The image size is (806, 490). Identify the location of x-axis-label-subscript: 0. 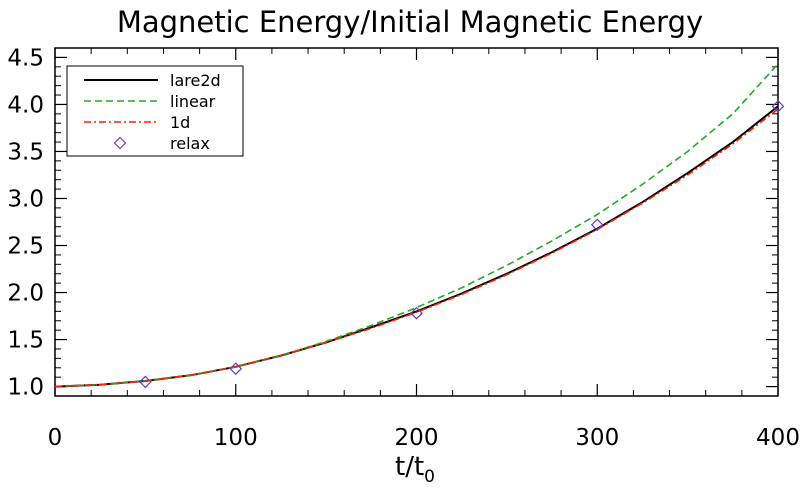
(429, 477).